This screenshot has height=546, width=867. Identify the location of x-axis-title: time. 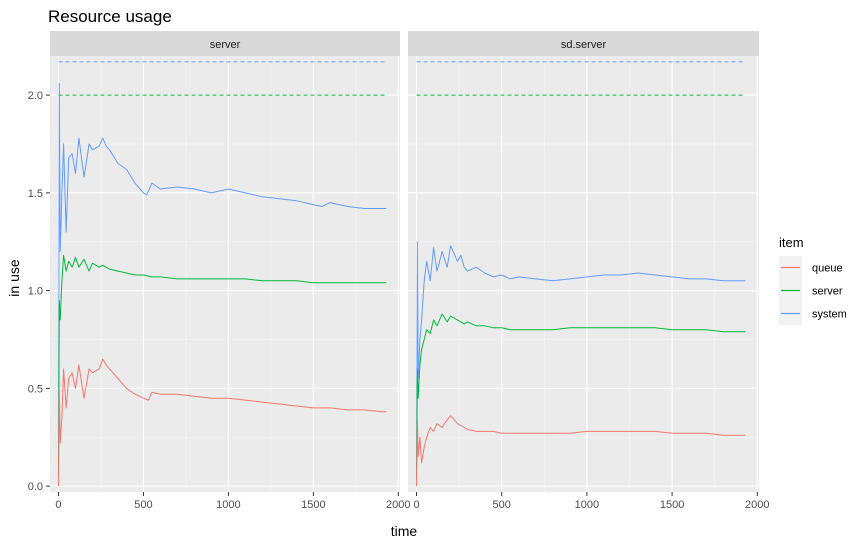
(404, 531).